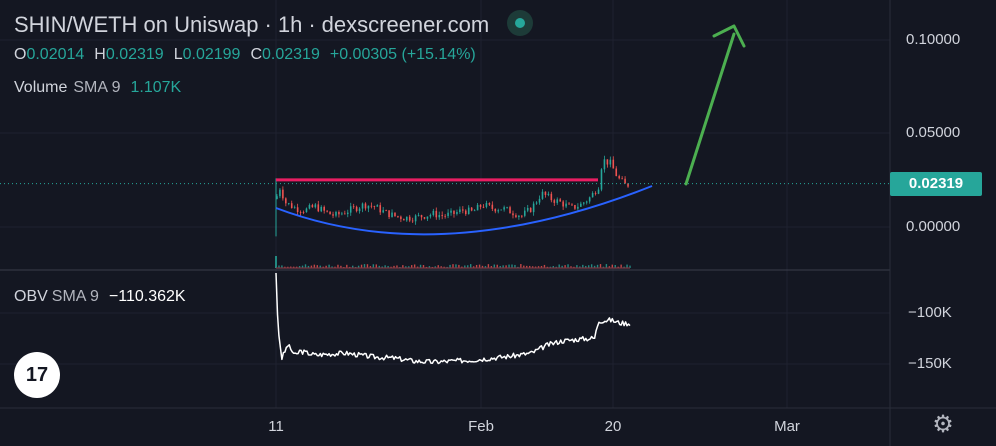 The width and height of the screenshot is (996, 446). What do you see at coordinates (20, 54) in the screenshot?
I see `open-label: O` at bounding box center [20, 54].